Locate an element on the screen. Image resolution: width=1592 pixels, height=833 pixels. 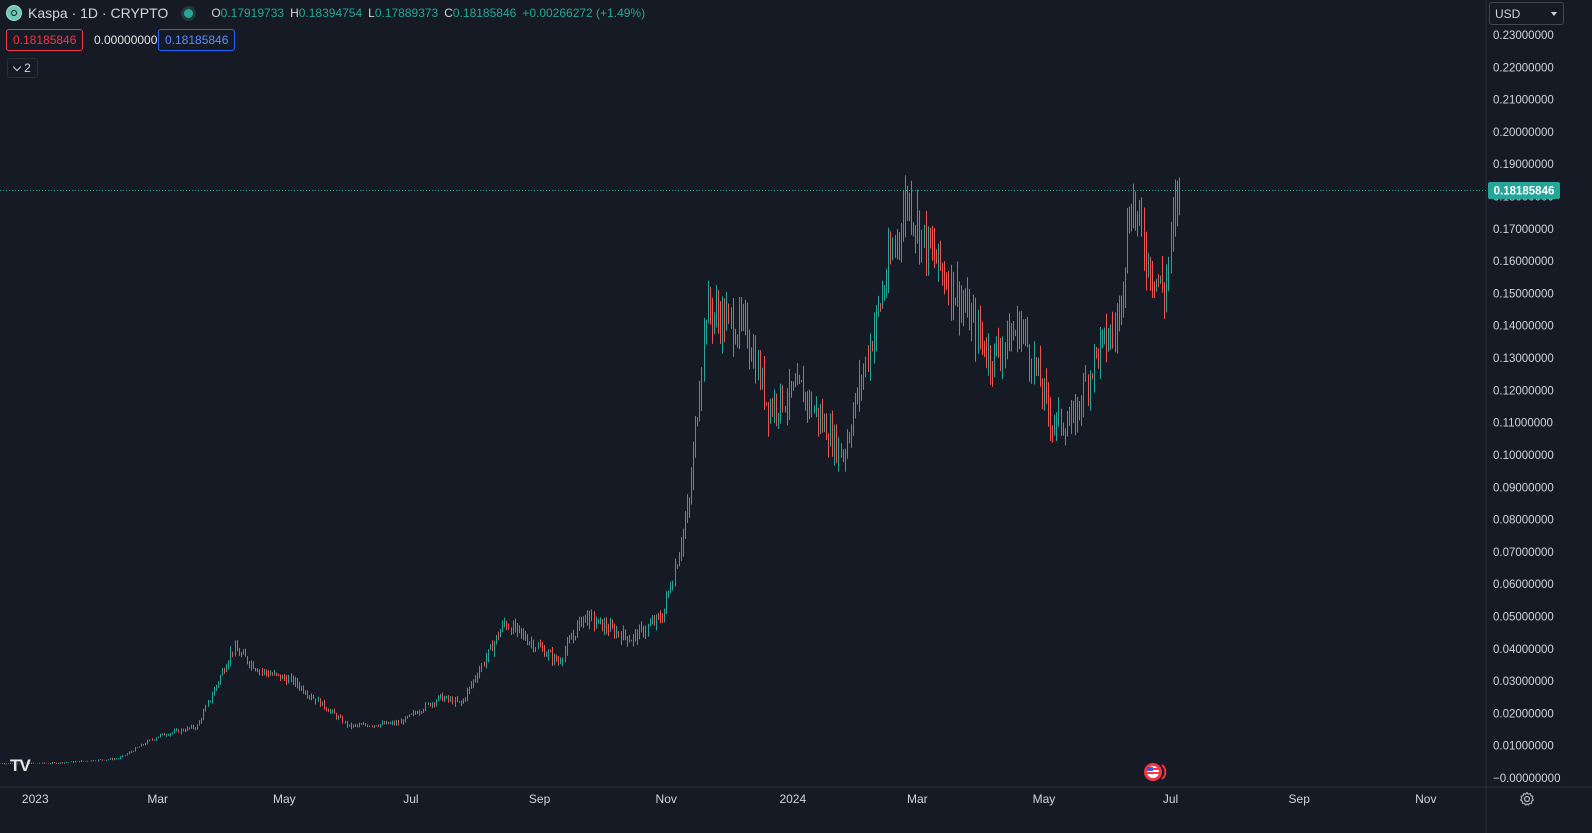
price-tick-label: 0.07000000 is located at coordinates (1523, 553).